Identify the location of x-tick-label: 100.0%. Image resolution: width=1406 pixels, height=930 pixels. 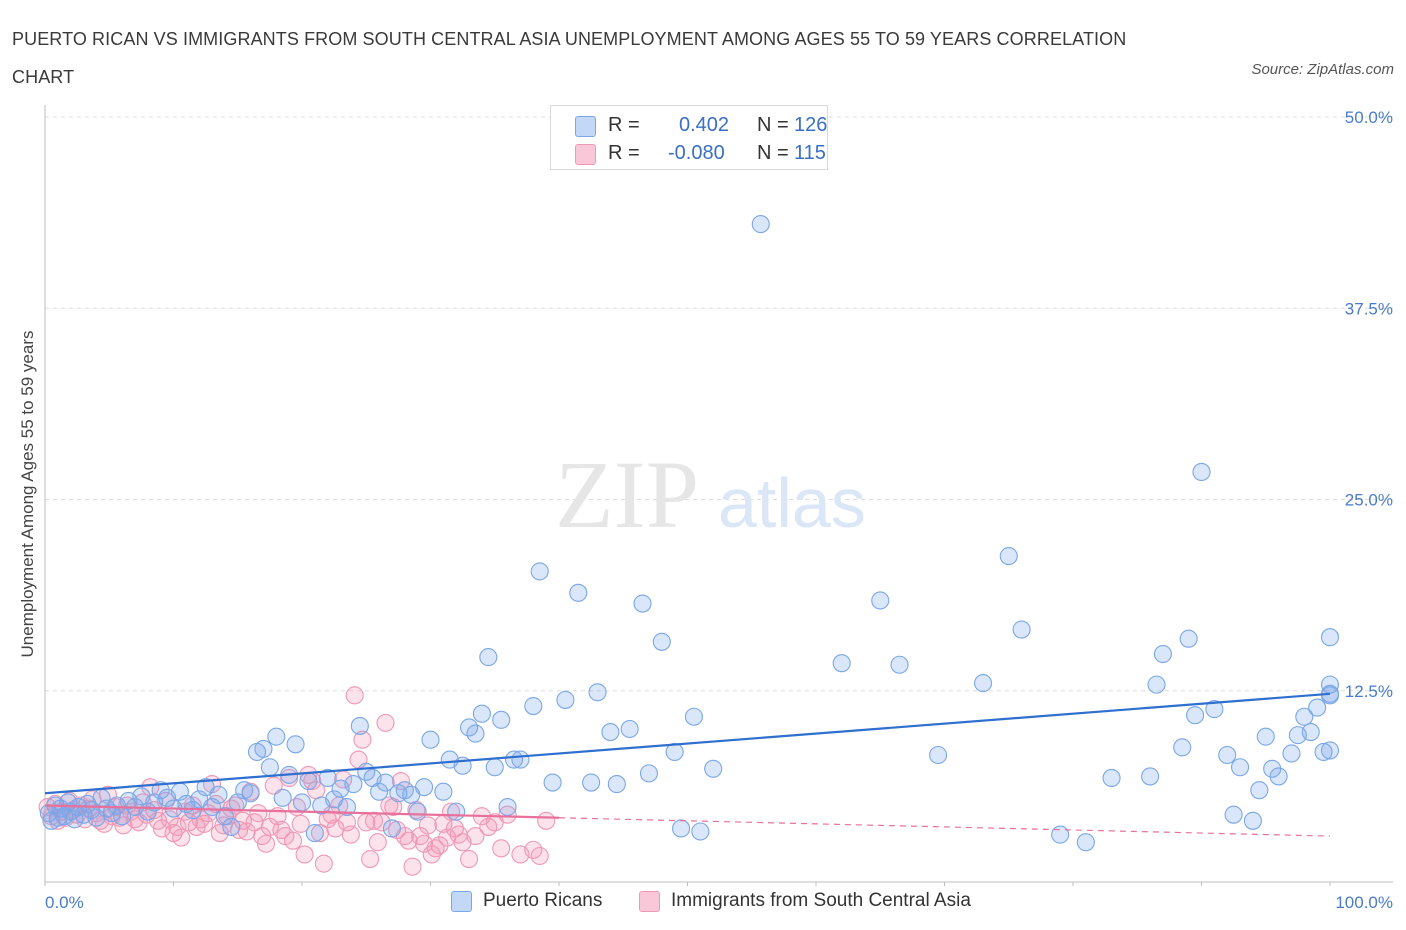
(1364, 902).